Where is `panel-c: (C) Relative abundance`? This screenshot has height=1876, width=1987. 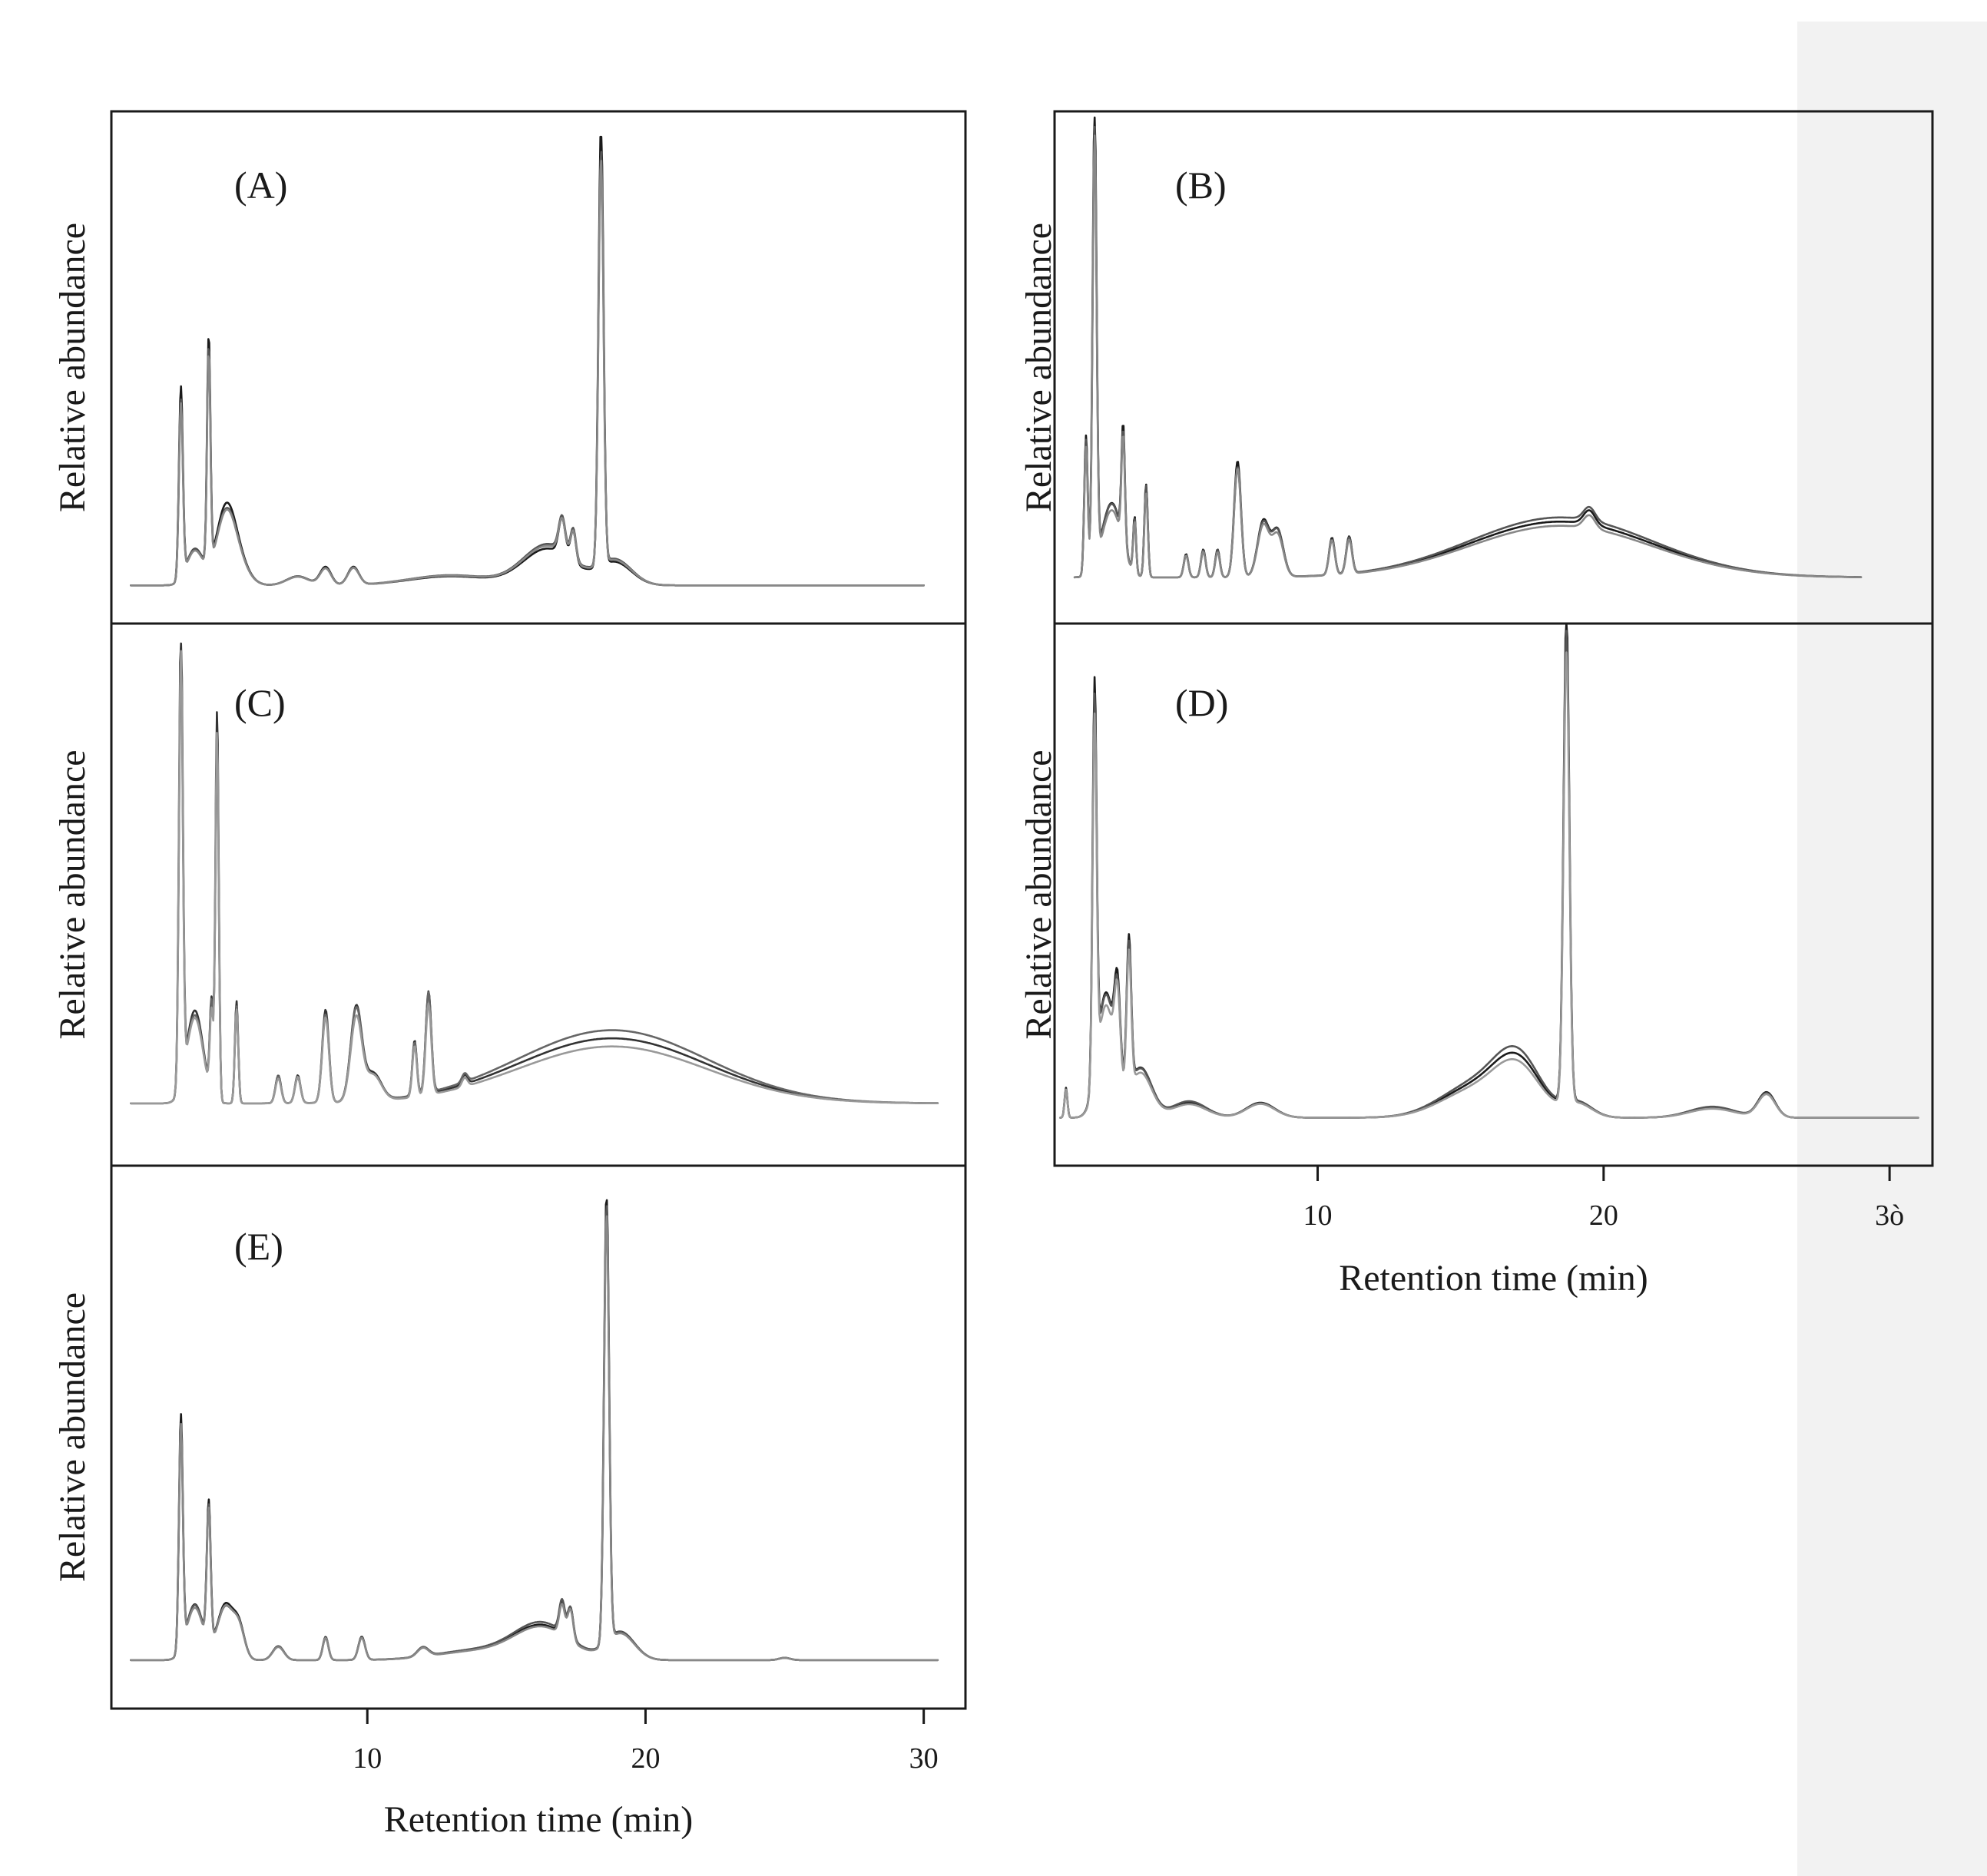
panel-c: (C) Relative abundance is located at coordinates (510, 896).